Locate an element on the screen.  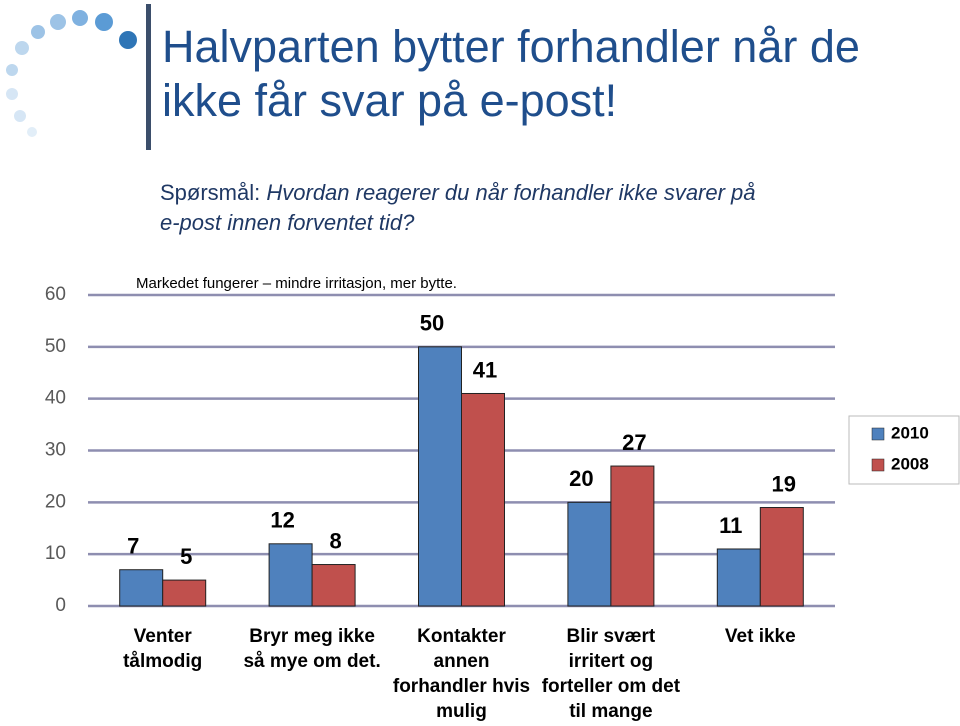
x-tick-label: Bryr meg ikke så mye om det. is located at coordinates (312, 649).